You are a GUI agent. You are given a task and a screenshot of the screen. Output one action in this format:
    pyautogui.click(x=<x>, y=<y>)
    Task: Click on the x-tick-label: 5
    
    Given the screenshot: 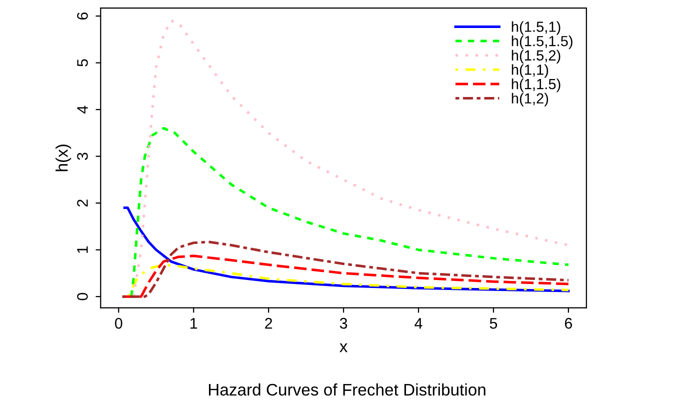 What is the action you would take?
    pyautogui.click(x=494, y=323)
    